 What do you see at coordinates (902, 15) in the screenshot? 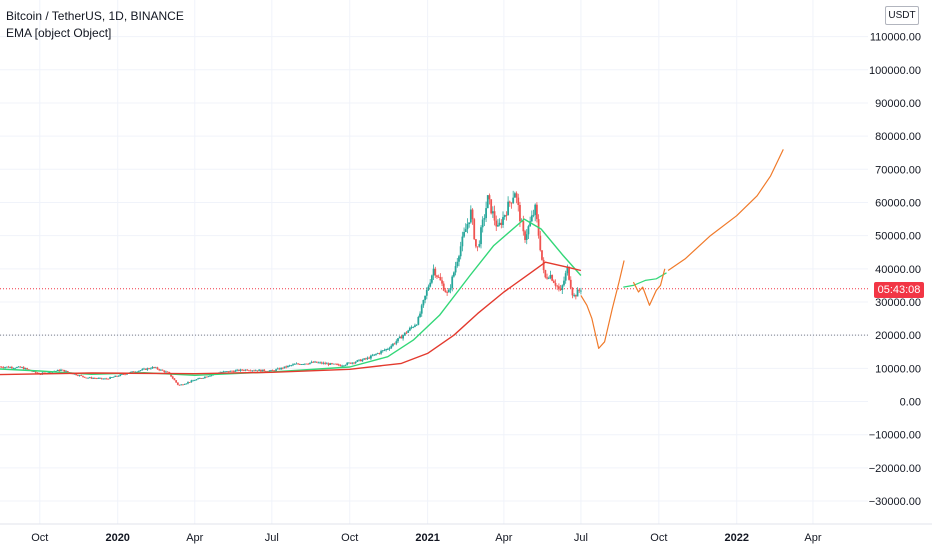
I see `currency-button: USDT` at bounding box center [902, 15].